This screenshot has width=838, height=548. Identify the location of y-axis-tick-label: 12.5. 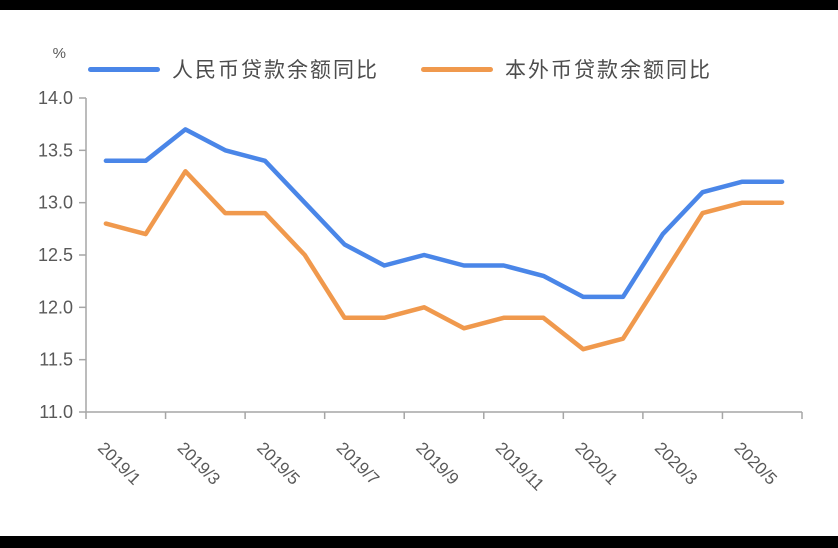
(55, 255).